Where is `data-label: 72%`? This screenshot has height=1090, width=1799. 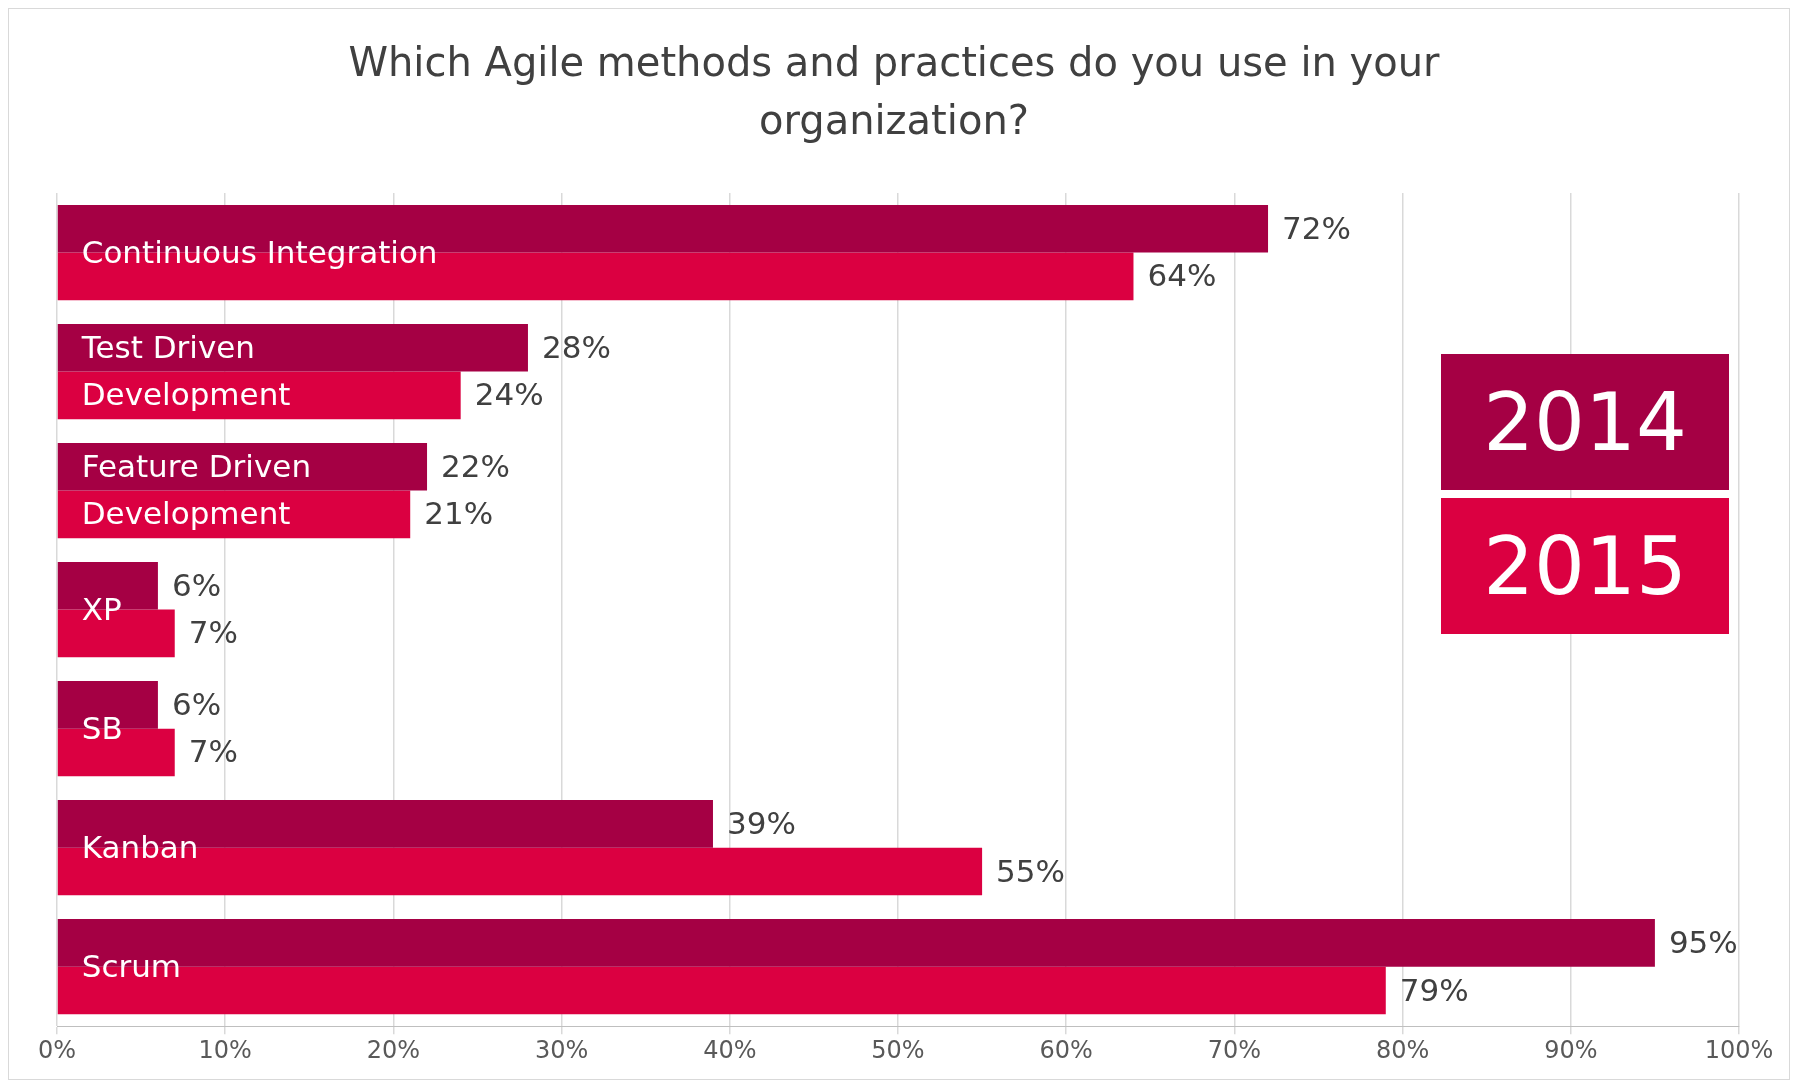
data-label: 72% is located at coordinates (1316, 227).